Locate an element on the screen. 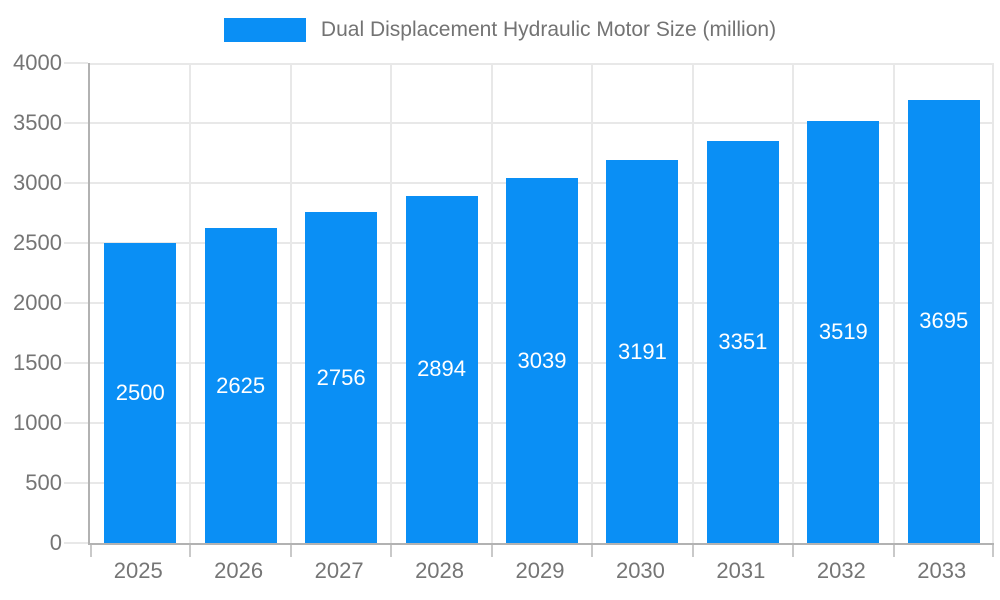  y-axis-label: 3500 is located at coordinates (37, 122).